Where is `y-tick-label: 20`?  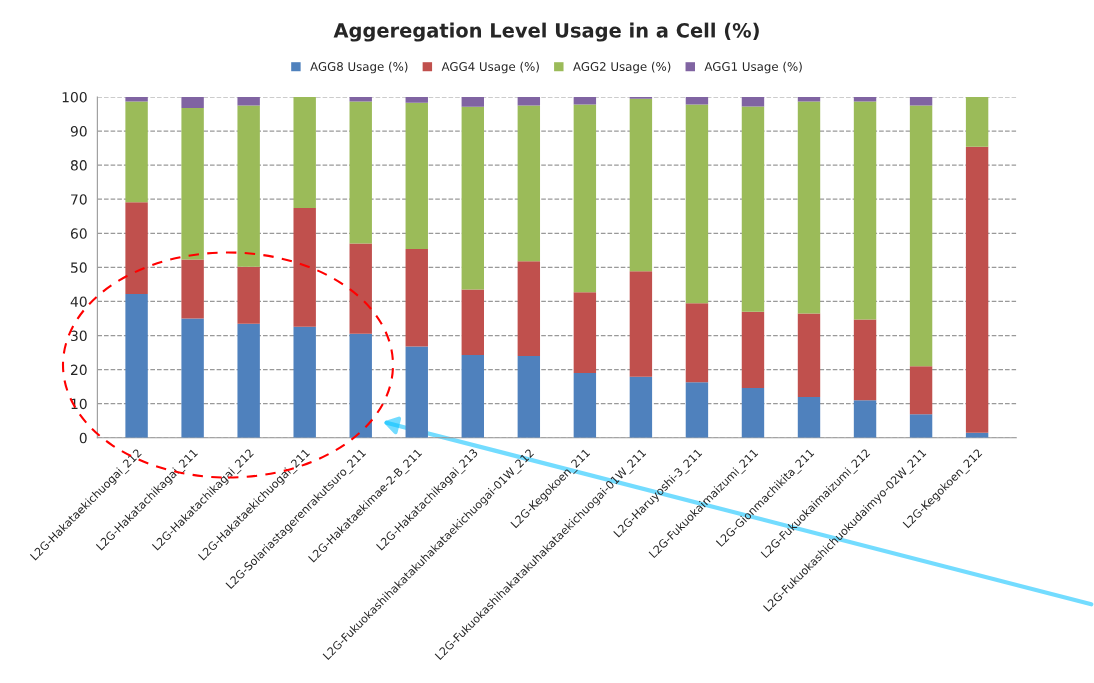 y-tick-label: 20 is located at coordinates (78, 370).